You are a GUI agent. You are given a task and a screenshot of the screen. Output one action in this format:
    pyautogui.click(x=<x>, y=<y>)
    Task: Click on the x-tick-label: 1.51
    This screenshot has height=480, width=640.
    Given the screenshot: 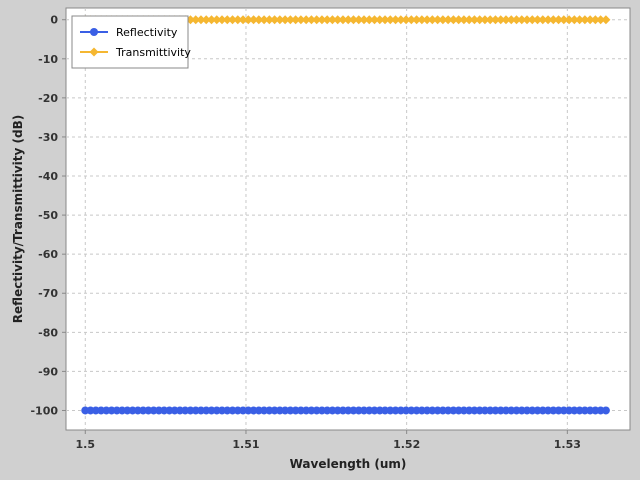 What is the action you would take?
    pyautogui.click(x=245, y=444)
    